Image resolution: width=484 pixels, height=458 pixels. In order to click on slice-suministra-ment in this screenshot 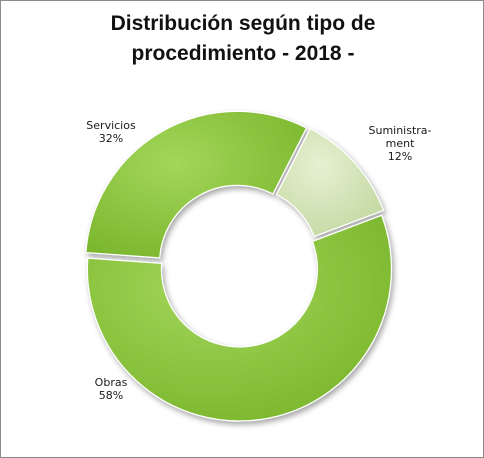, I will do `click(330, 182)`.